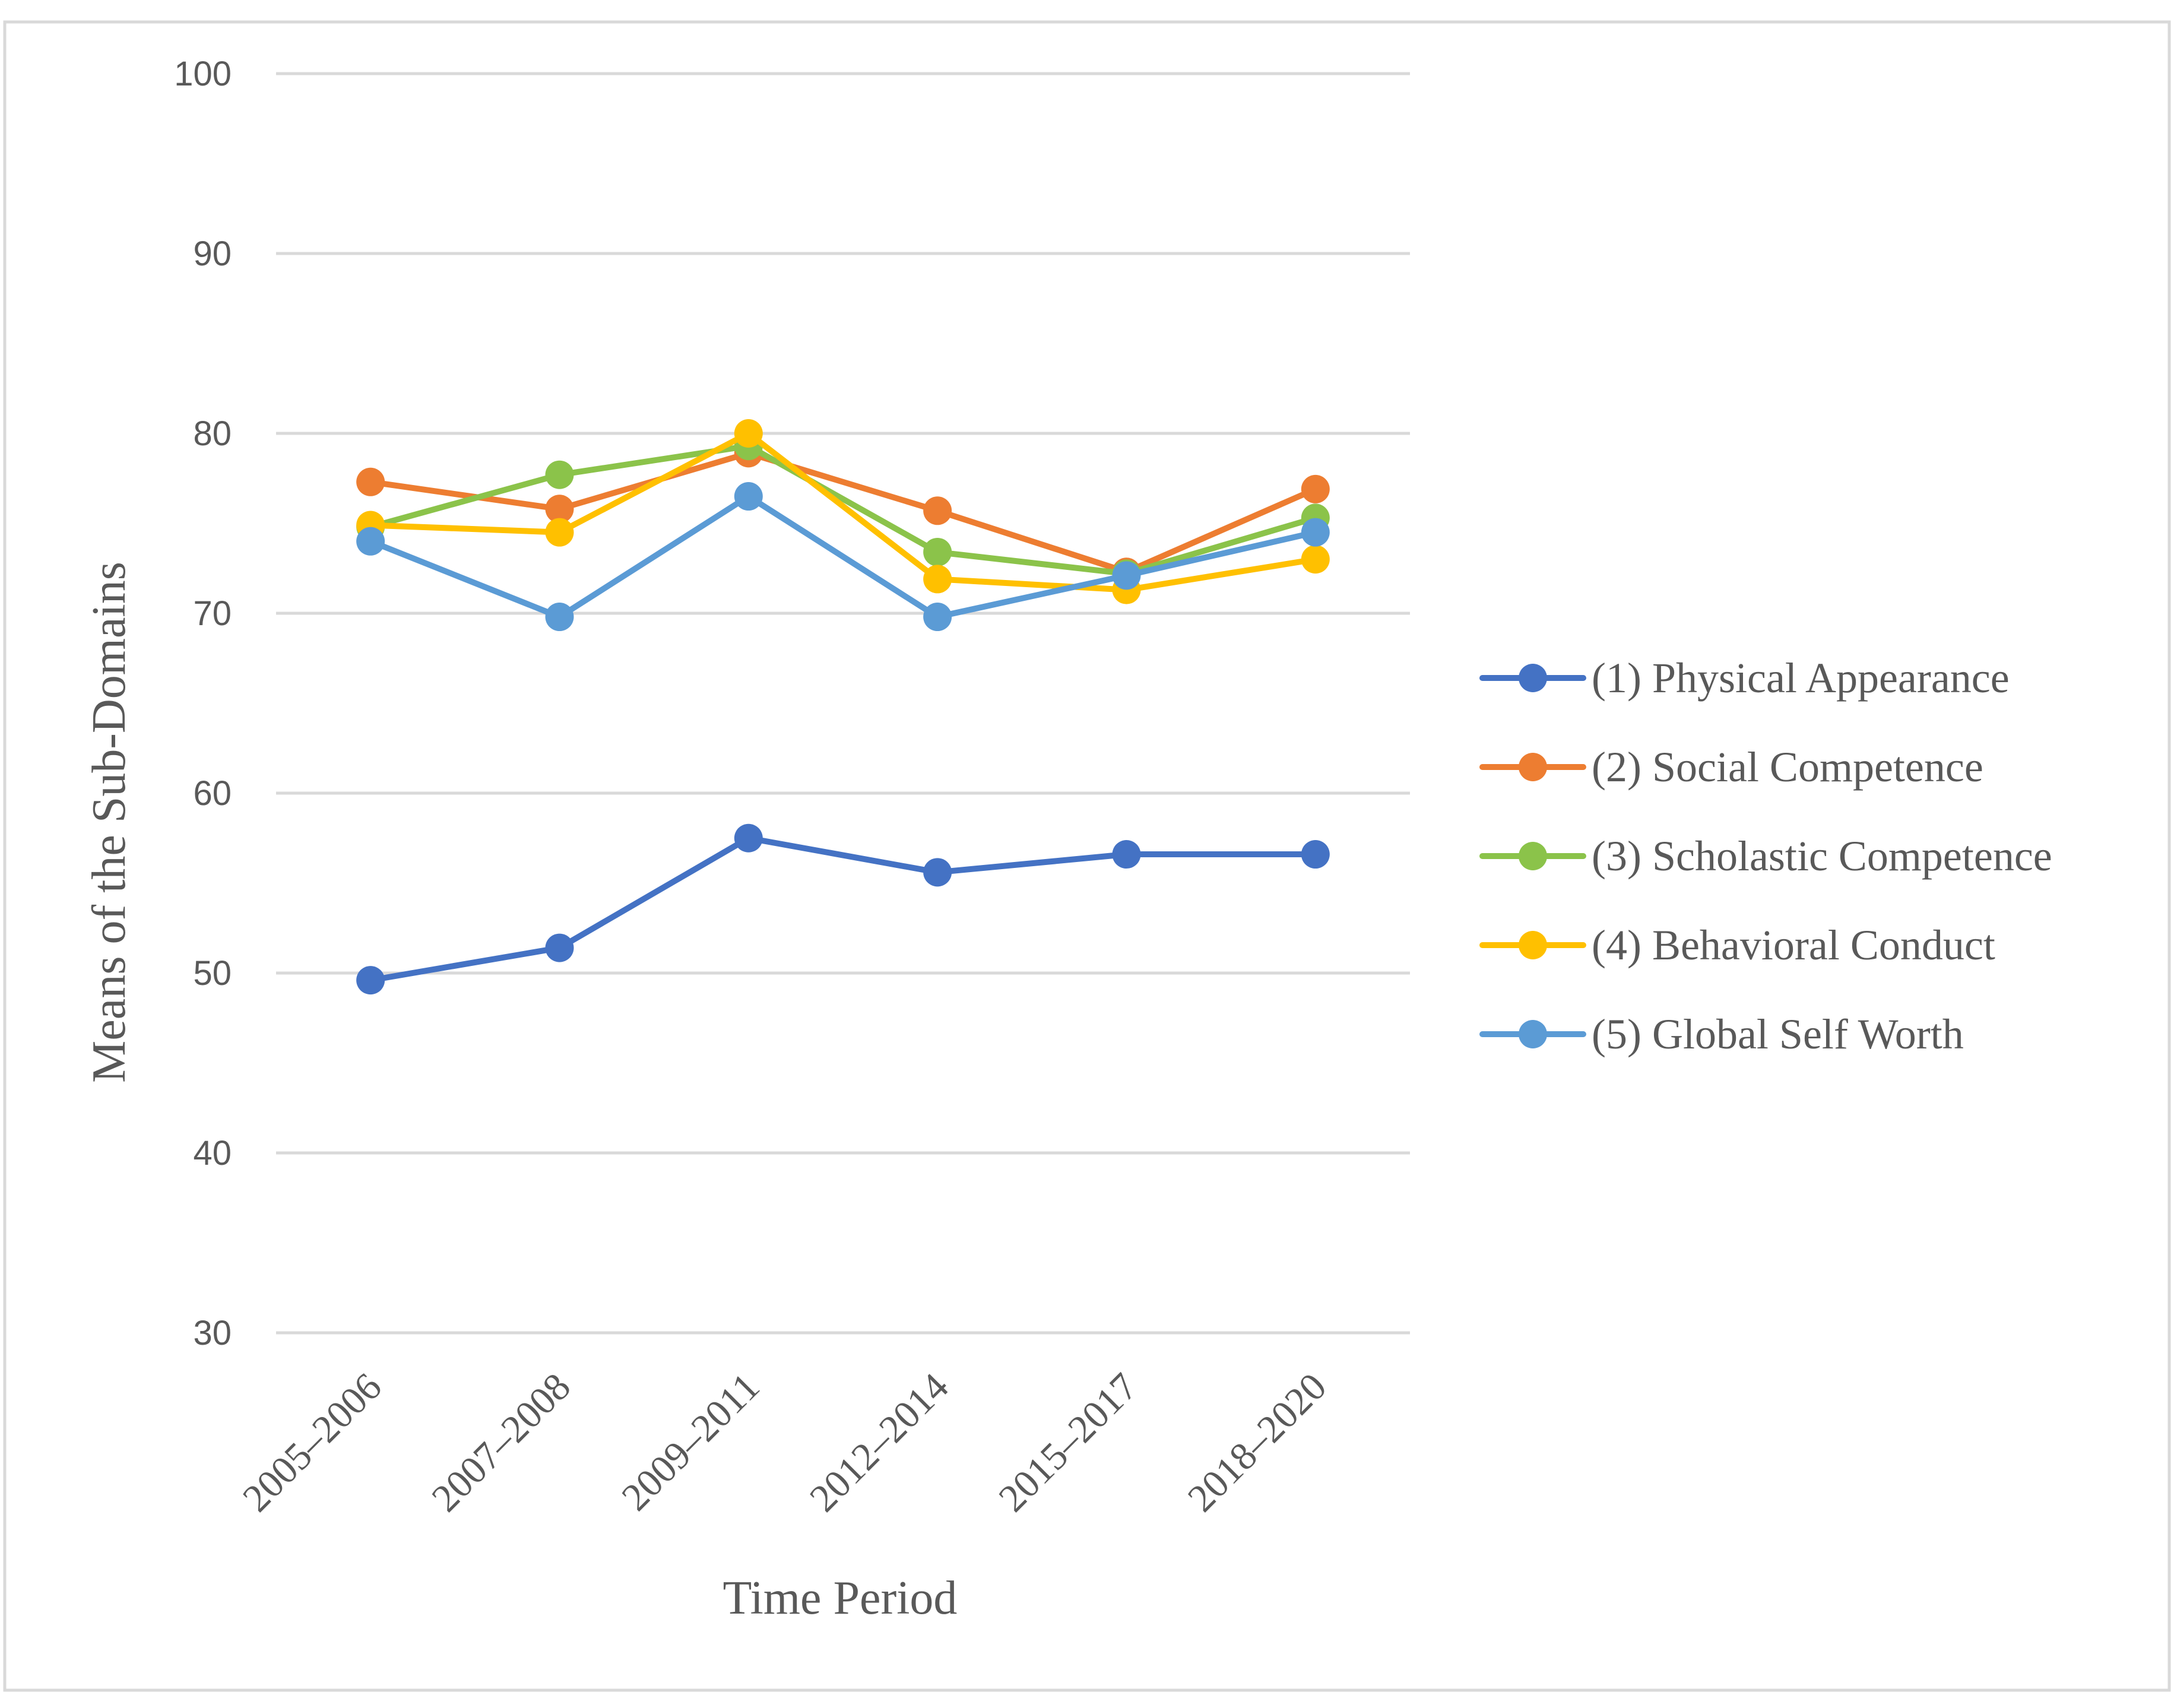 The height and width of the screenshot is (1708, 2174). Describe the element at coordinates (213, 1333) in the screenshot. I see `y-tick-label: 30` at that location.